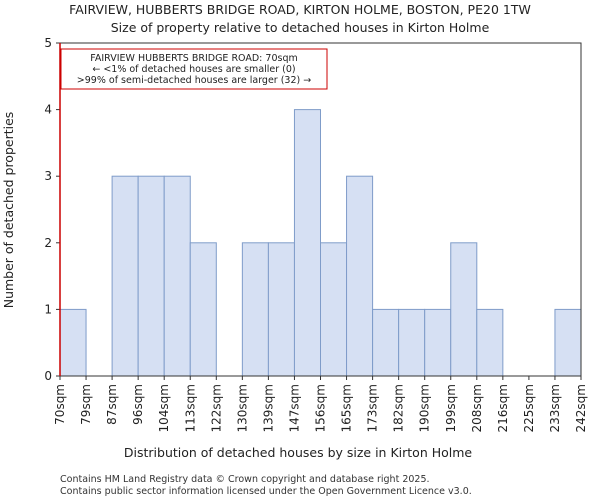  Describe the element at coordinates (190, 408) in the screenshot. I see `x-tick-label: 113sqm` at that location.